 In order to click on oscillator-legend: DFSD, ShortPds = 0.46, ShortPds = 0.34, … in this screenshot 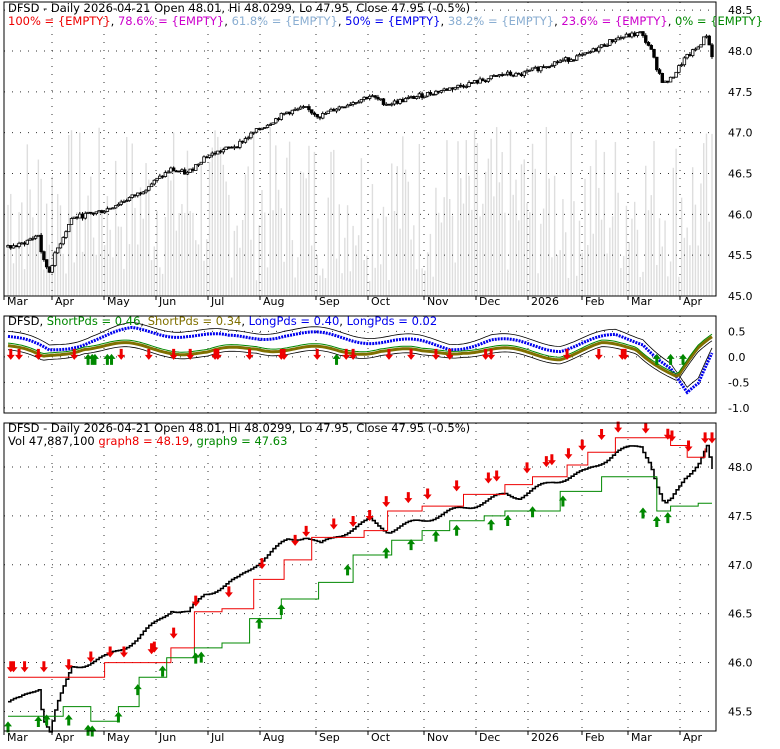, I will do `click(222, 321)`.